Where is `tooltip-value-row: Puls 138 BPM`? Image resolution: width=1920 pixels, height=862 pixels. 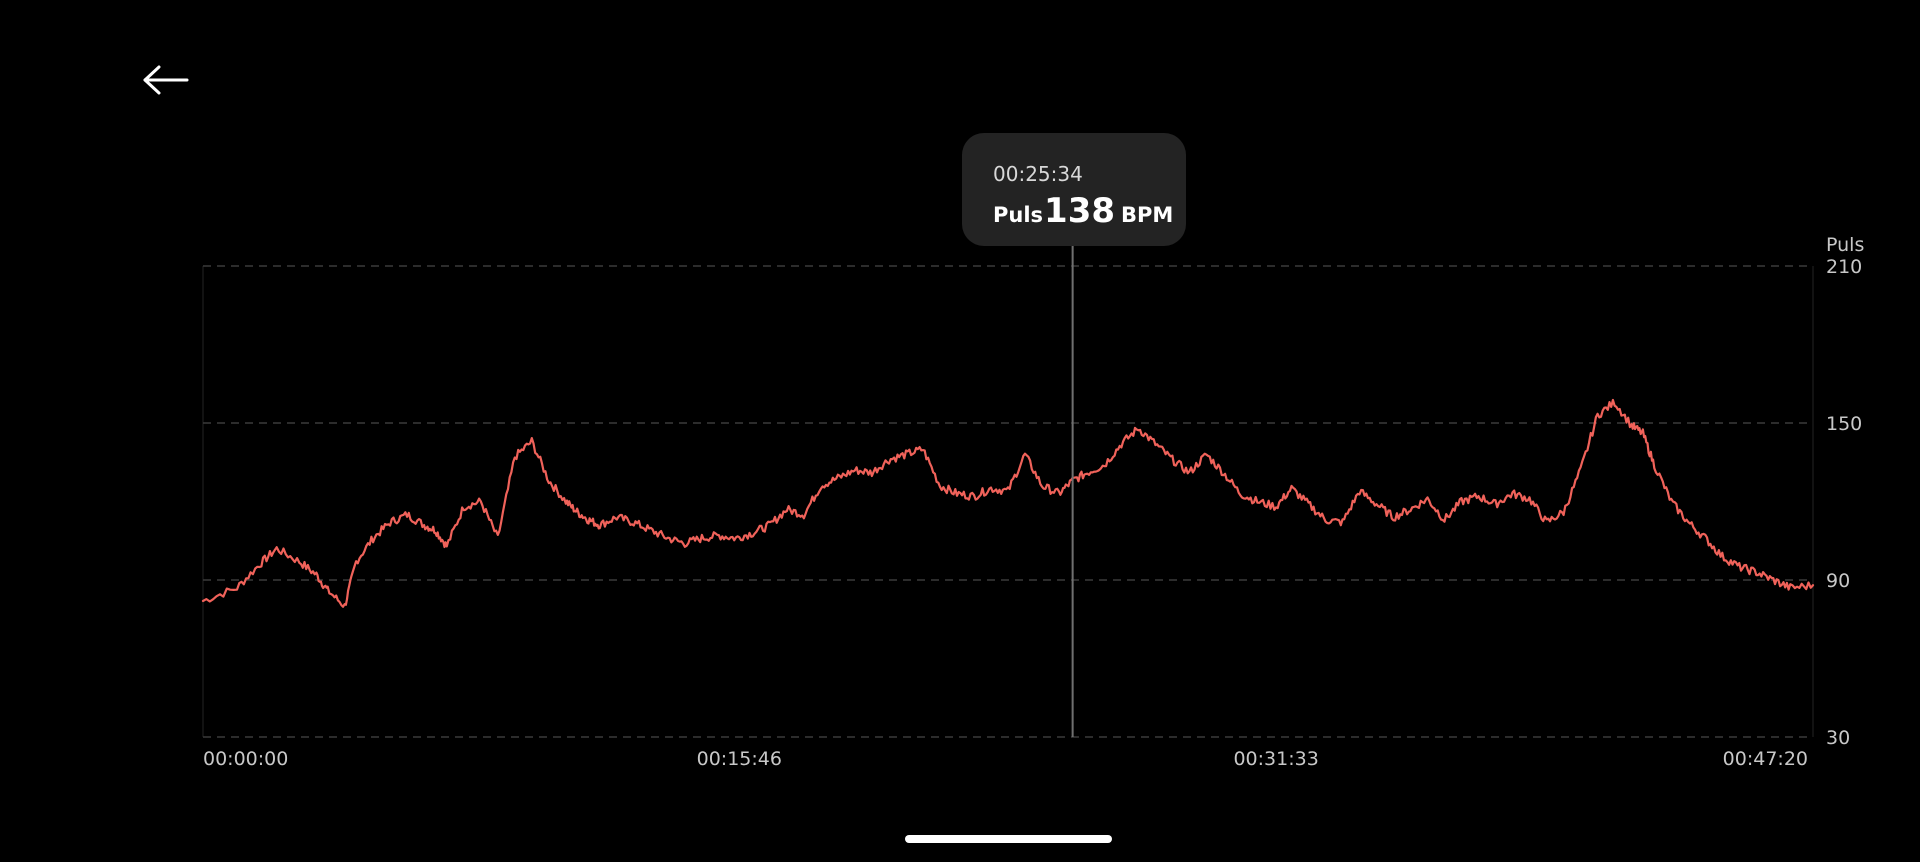
tooltip-value-row: Puls 138 BPM is located at coordinates (1089, 211).